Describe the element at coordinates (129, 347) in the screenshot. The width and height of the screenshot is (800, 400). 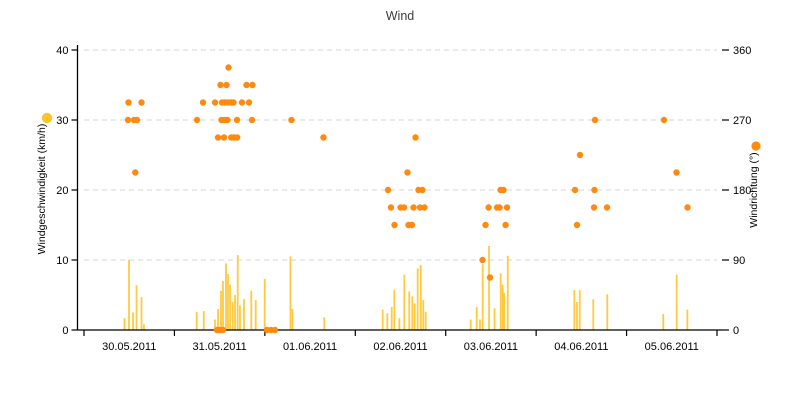
I see `x-tick-label: 30.05.2011` at that location.